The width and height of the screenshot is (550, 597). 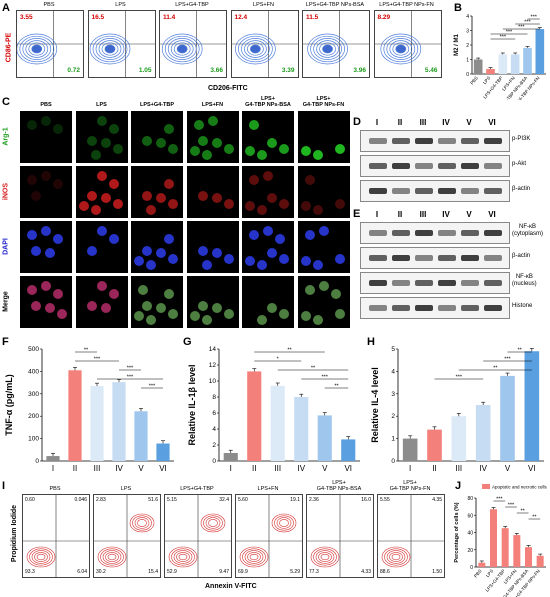 What do you see at coordinates (73, 70) in the screenshot?
I see `flow-a-lr-value: 0.72` at bounding box center [73, 70].